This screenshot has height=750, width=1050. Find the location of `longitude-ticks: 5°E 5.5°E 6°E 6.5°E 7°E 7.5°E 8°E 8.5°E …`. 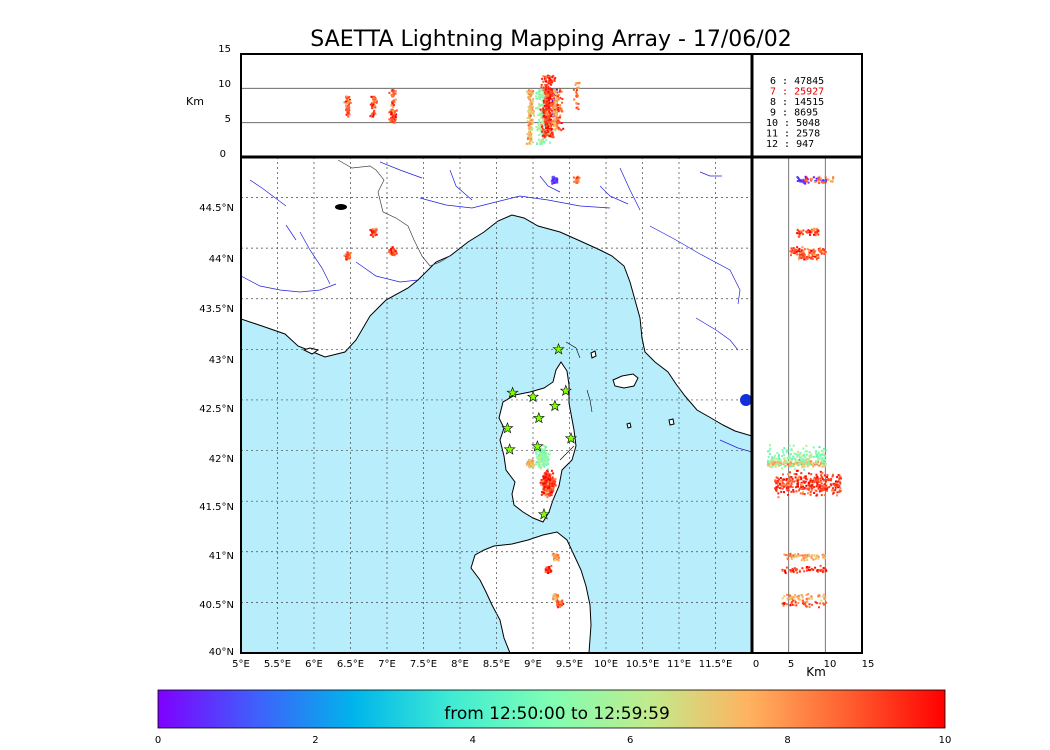

longitude-ticks: 5°E 5.5°E 6°E 6.5°E 7°E 7.5°E 8°E 8.5°E … is located at coordinates (482, 664).